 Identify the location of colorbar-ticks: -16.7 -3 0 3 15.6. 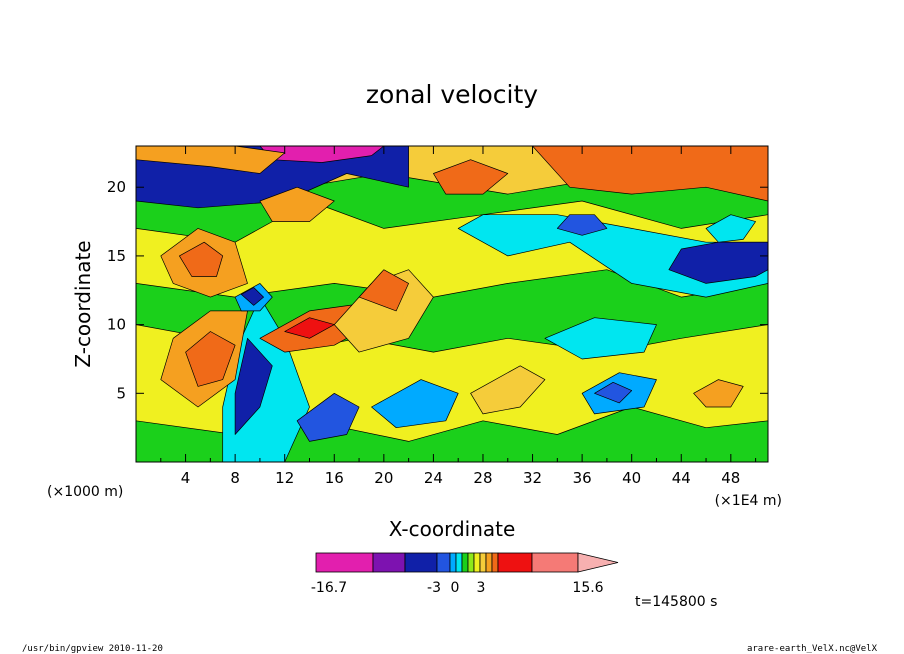
(457, 588).